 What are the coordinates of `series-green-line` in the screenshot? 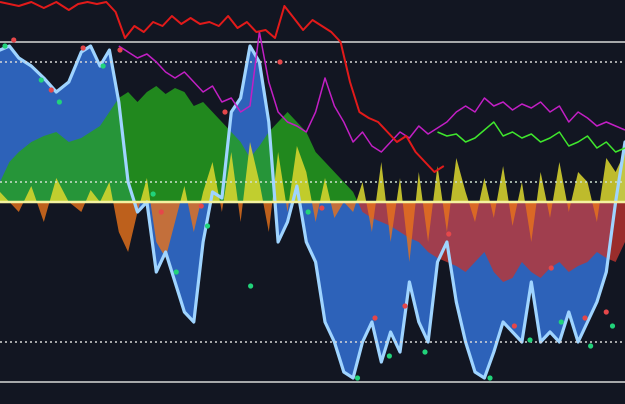 It's located at (531, 137).